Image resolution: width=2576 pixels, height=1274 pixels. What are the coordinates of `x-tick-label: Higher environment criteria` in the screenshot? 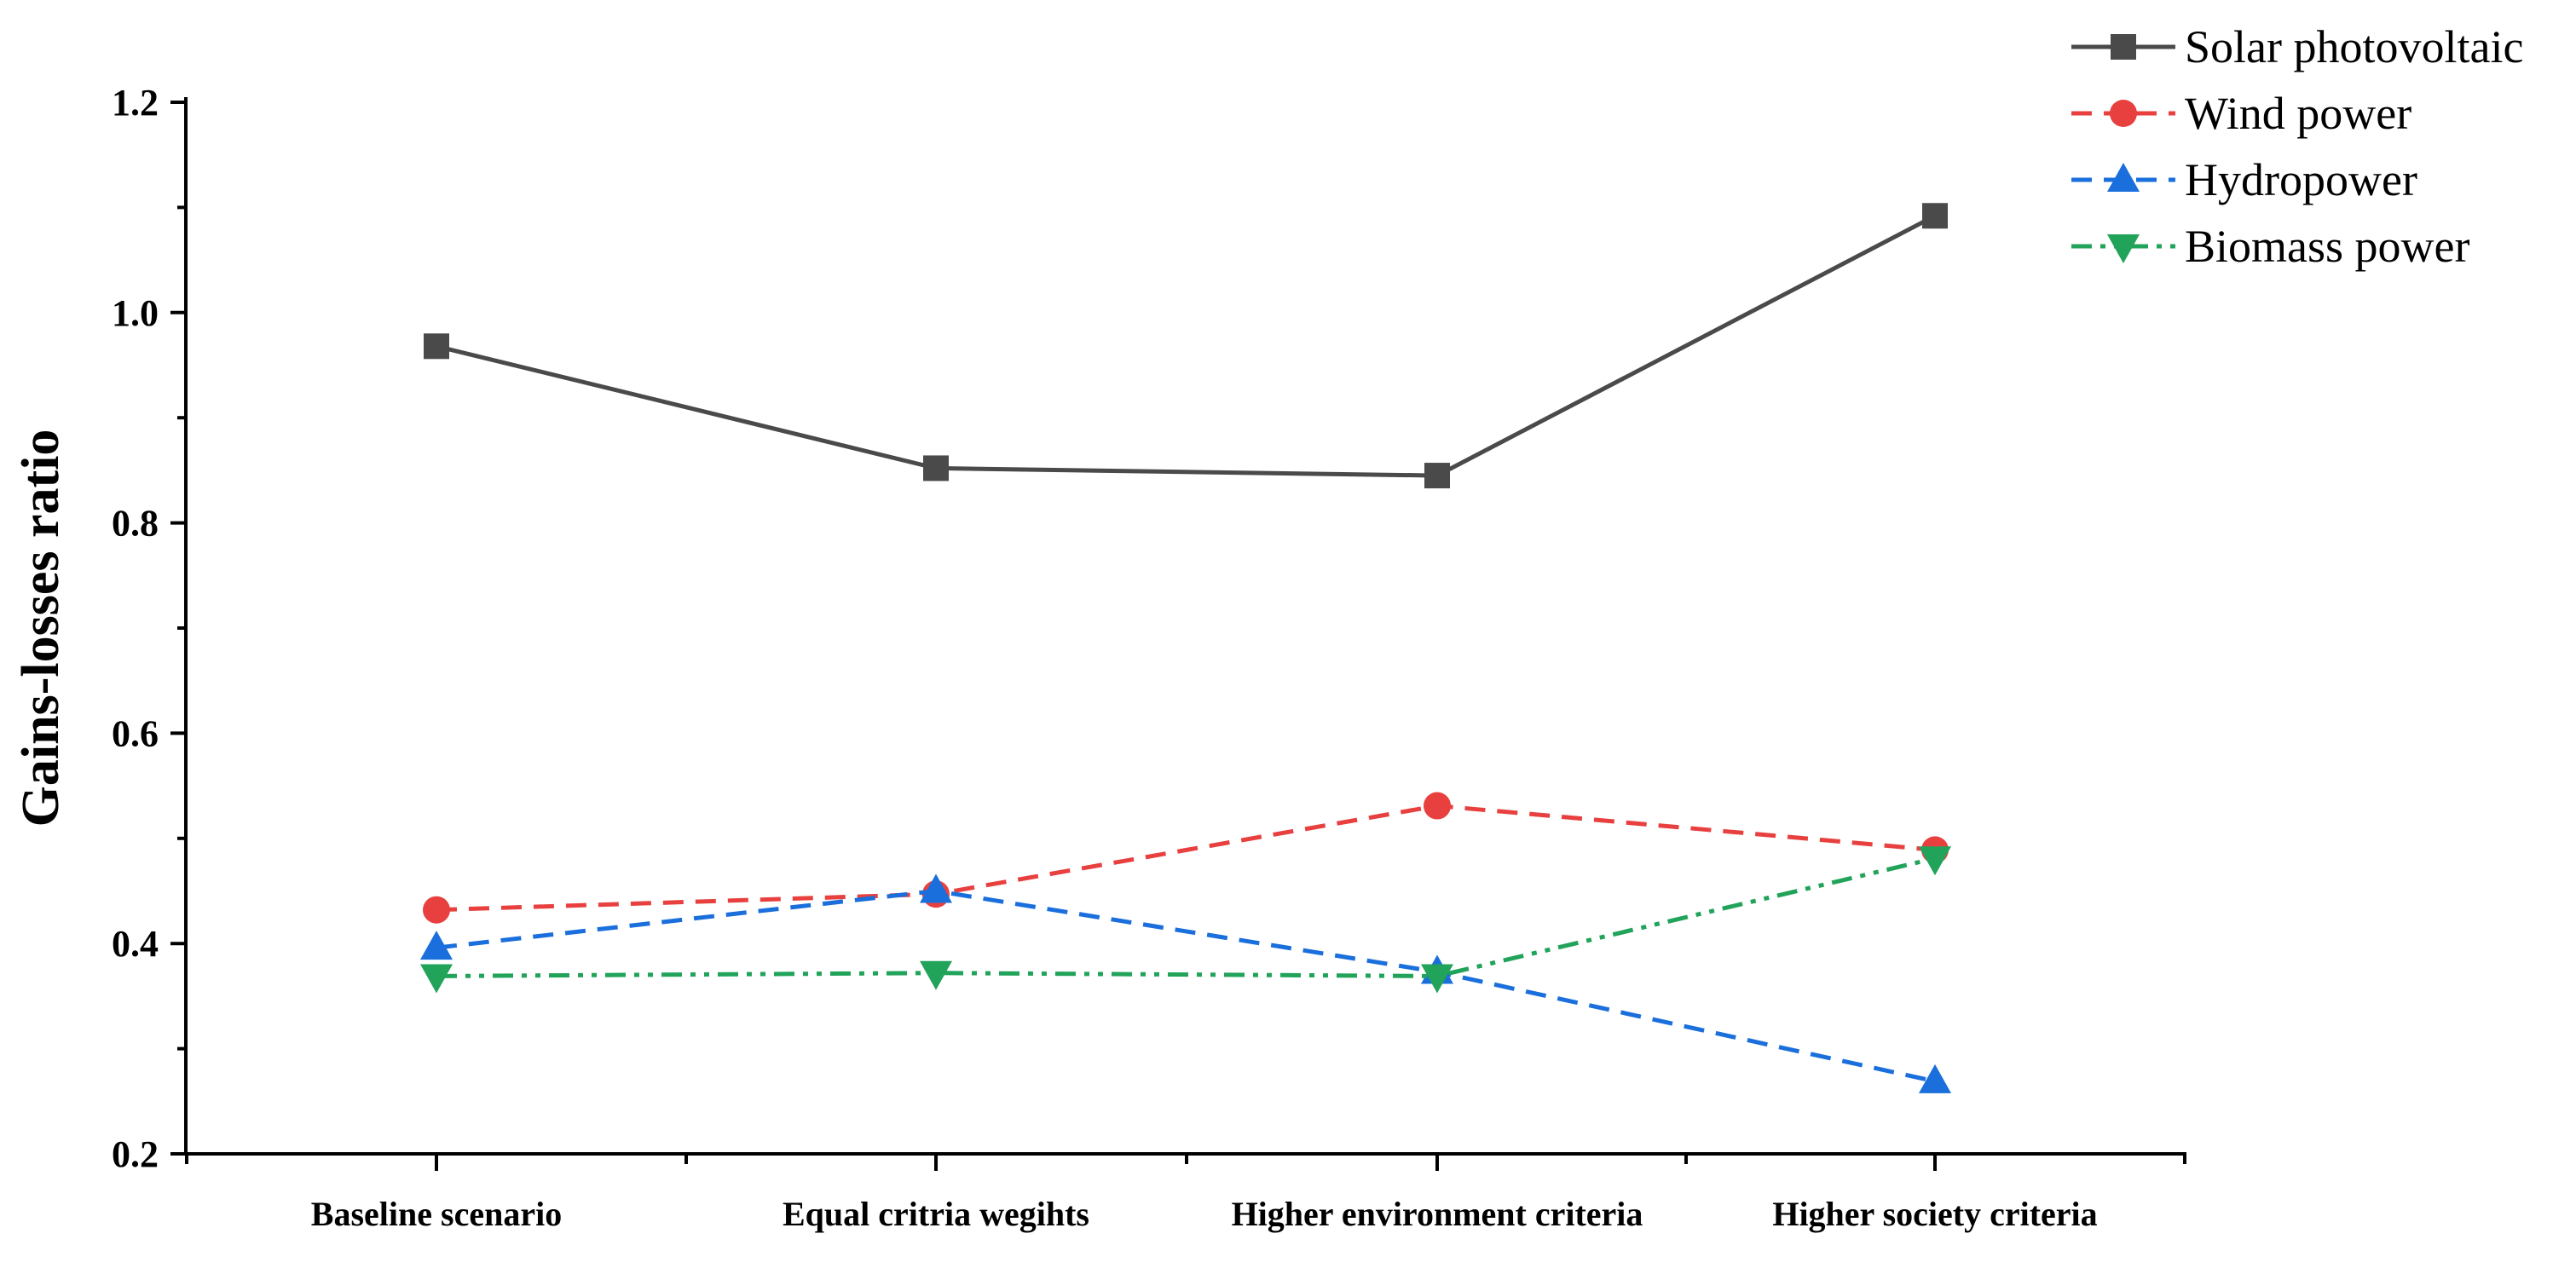 It's located at (1437, 1214).